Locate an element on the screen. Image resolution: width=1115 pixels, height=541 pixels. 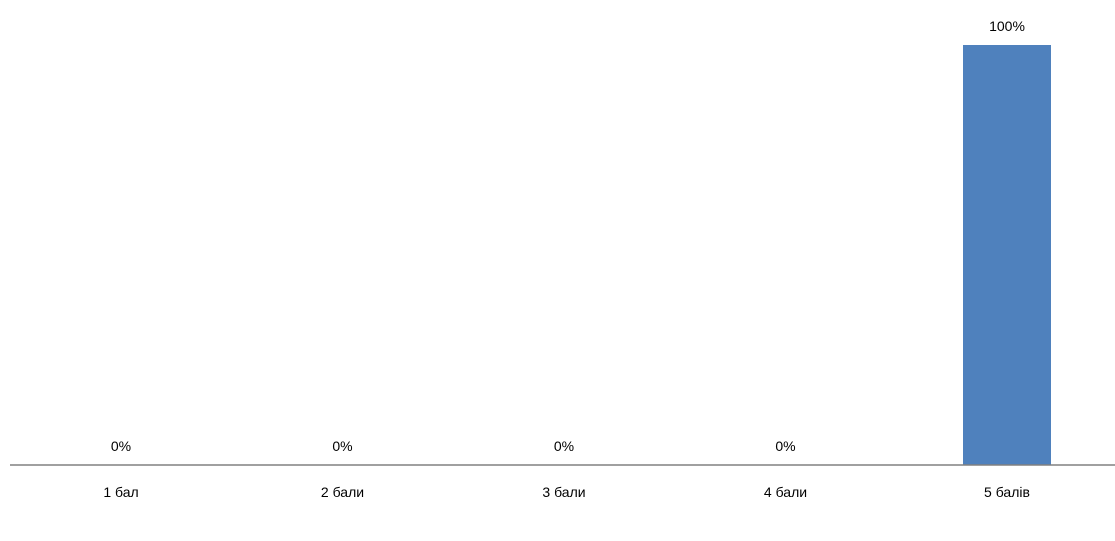
category-label-5: 5 балів is located at coordinates (1007, 492).